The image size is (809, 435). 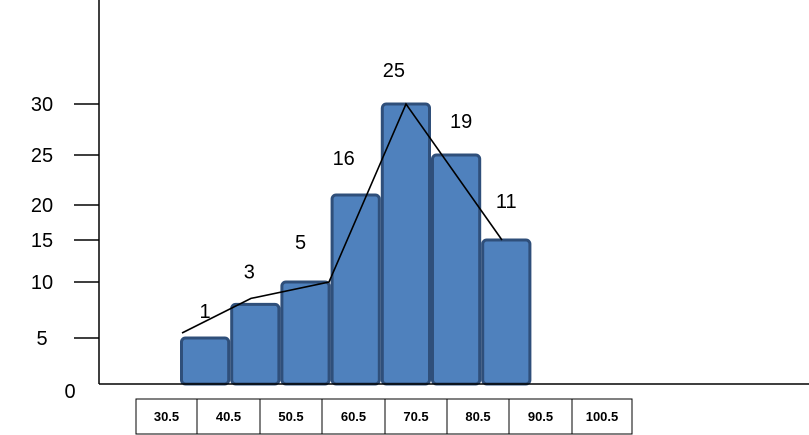 What do you see at coordinates (41, 339) in the screenshot?
I see `y-tick-label: 5` at bounding box center [41, 339].